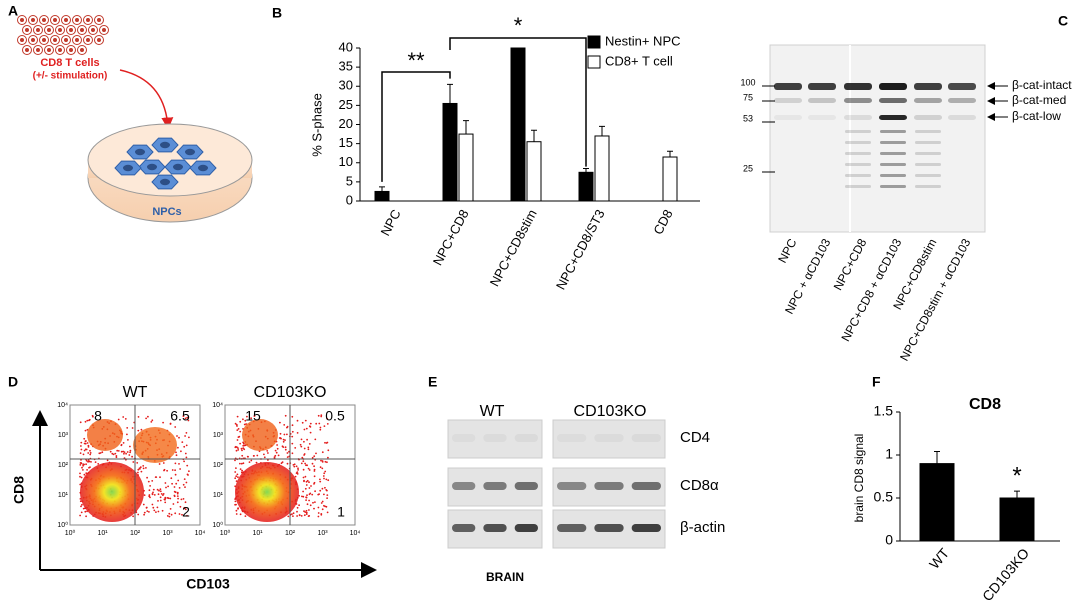  I want to click on x-tick-label: 10¹, so click(102, 533).